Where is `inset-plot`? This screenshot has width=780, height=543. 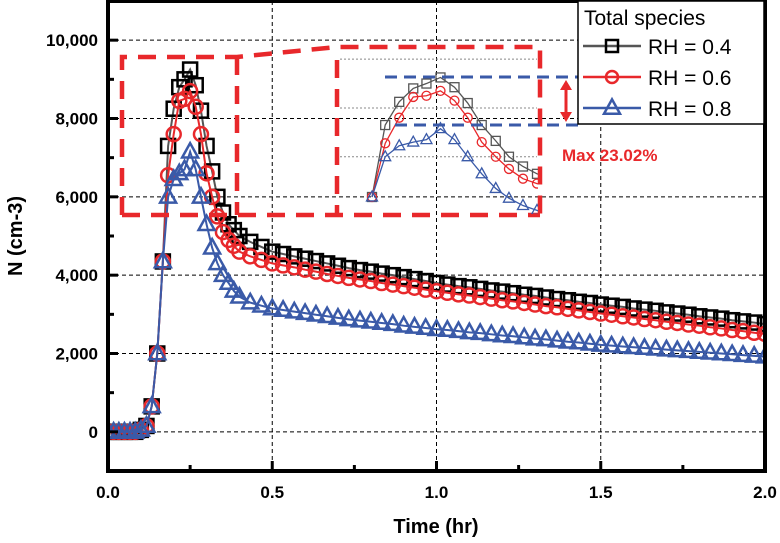 inset-plot is located at coordinates (461, 136).